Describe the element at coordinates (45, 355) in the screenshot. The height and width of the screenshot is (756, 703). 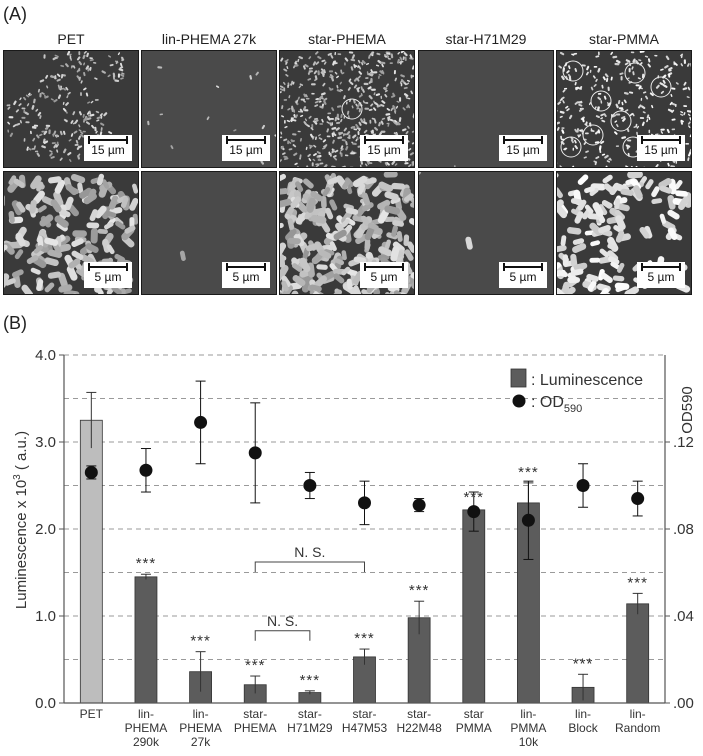
I see `y-tick-label-left: 4.0` at that location.